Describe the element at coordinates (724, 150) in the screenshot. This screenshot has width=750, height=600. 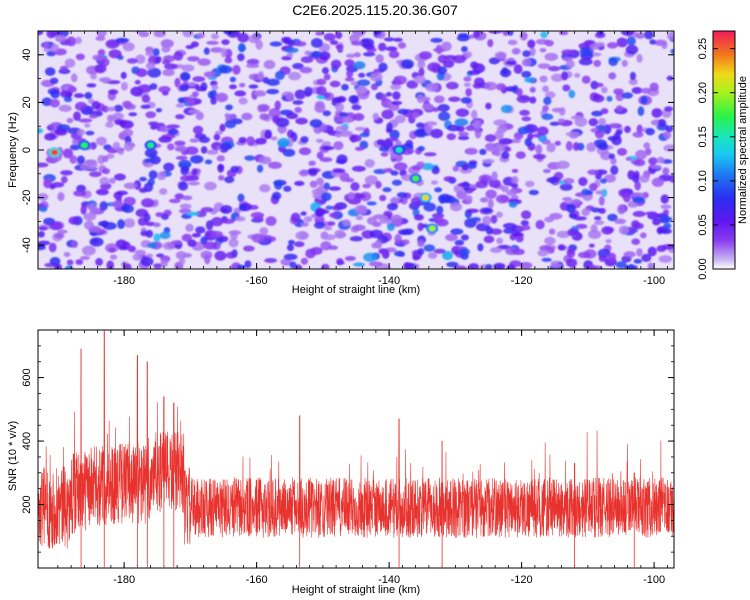
I see `colorbar-gradient` at that location.